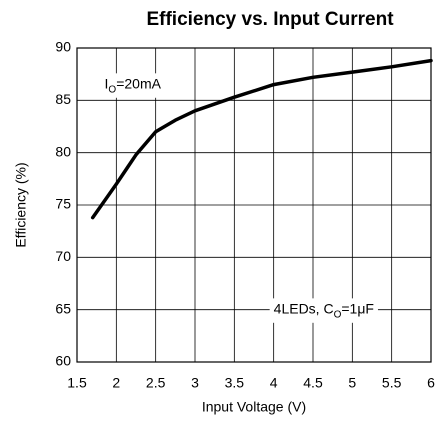 Image resolution: width=443 pixels, height=424 pixels. I want to click on y-tick-label: 65, so click(63, 308).